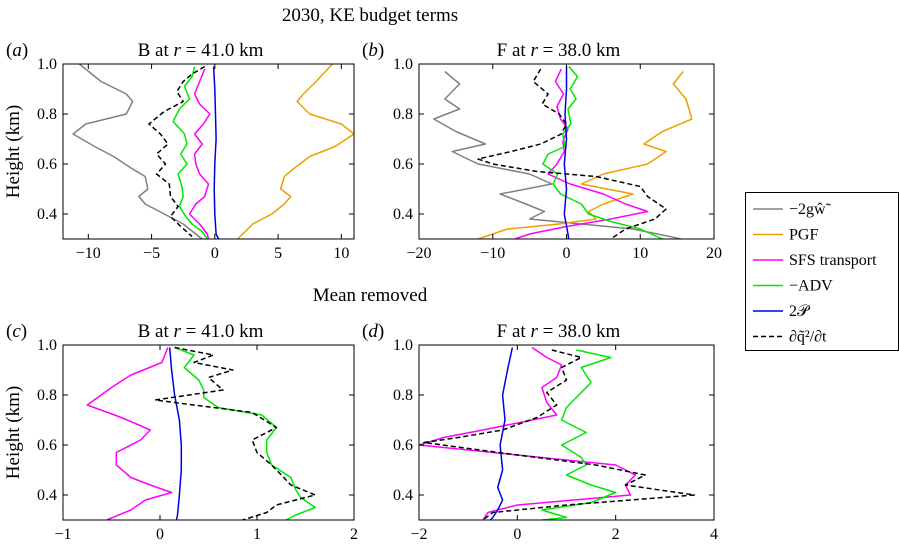 The width and height of the screenshot is (899, 548). What do you see at coordinates (800, 311) in the screenshot?
I see `legend-label: 2𝒫` at bounding box center [800, 311].